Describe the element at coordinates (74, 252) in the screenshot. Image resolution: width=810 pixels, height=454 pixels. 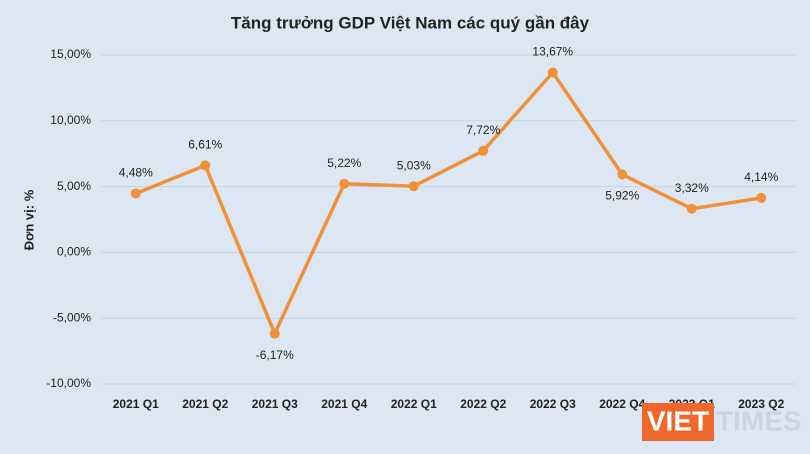
I see `y-tick-label: 0,00%` at that location.